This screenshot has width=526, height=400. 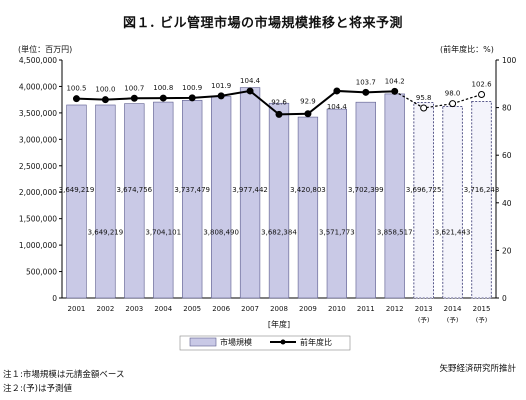 What do you see at coordinates (504, 298) in the screenshot?
I see `right-tick-label: 0` at bounding box center [504, 298].